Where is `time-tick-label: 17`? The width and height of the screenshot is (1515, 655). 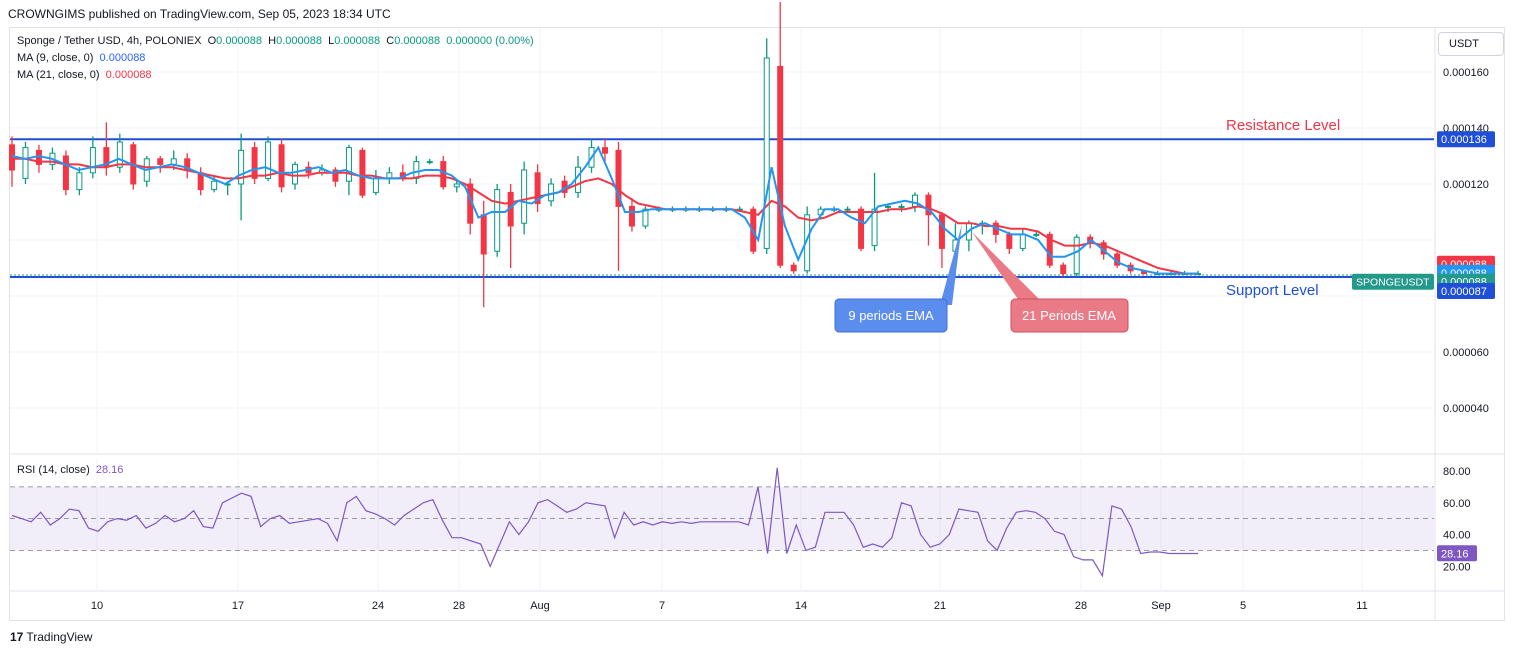
time-tick-label: 17 is located at coordinates (238, 606).